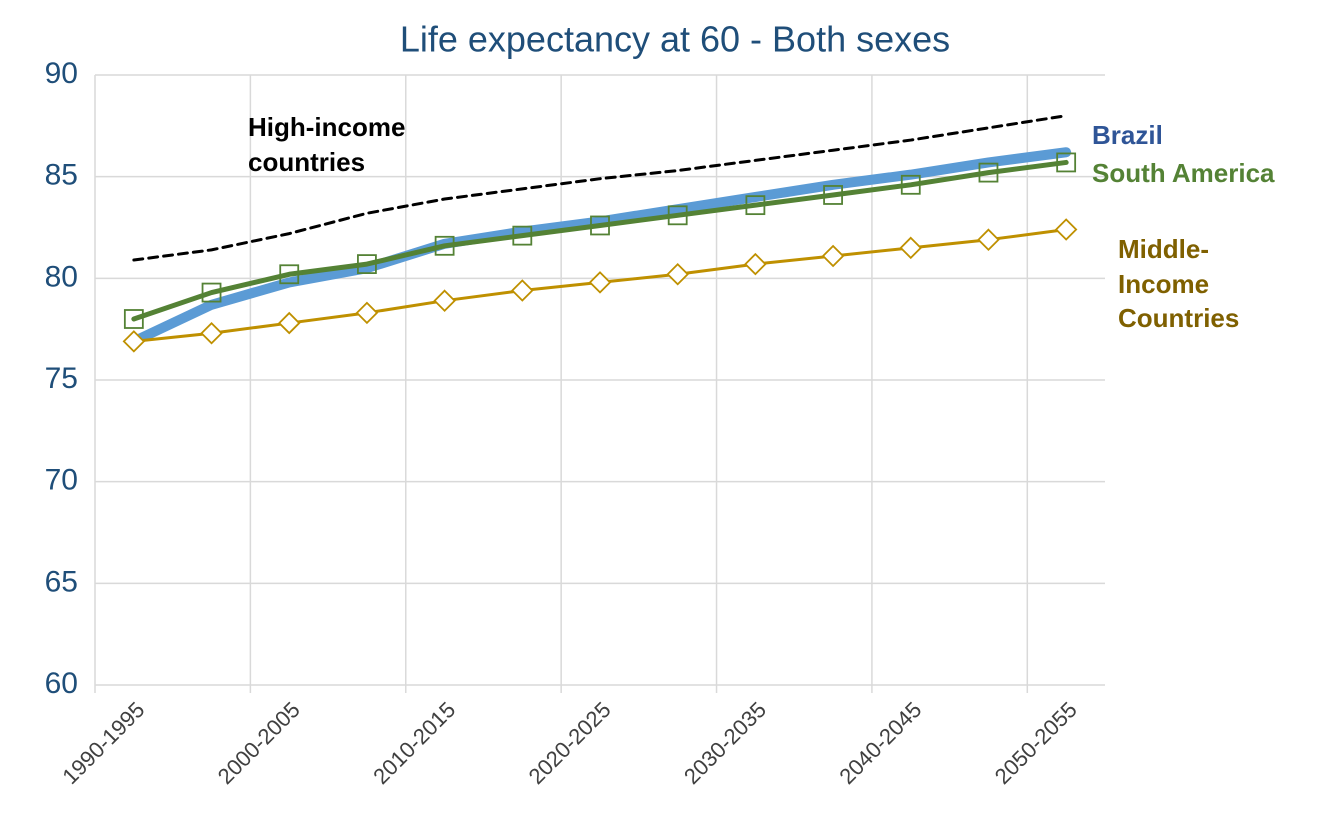 The width and height of the screenshot is (1325, 828). Describe the element at coordinates (61, 480) in the screenshot. I see `y-tick-label: 70` at that location.